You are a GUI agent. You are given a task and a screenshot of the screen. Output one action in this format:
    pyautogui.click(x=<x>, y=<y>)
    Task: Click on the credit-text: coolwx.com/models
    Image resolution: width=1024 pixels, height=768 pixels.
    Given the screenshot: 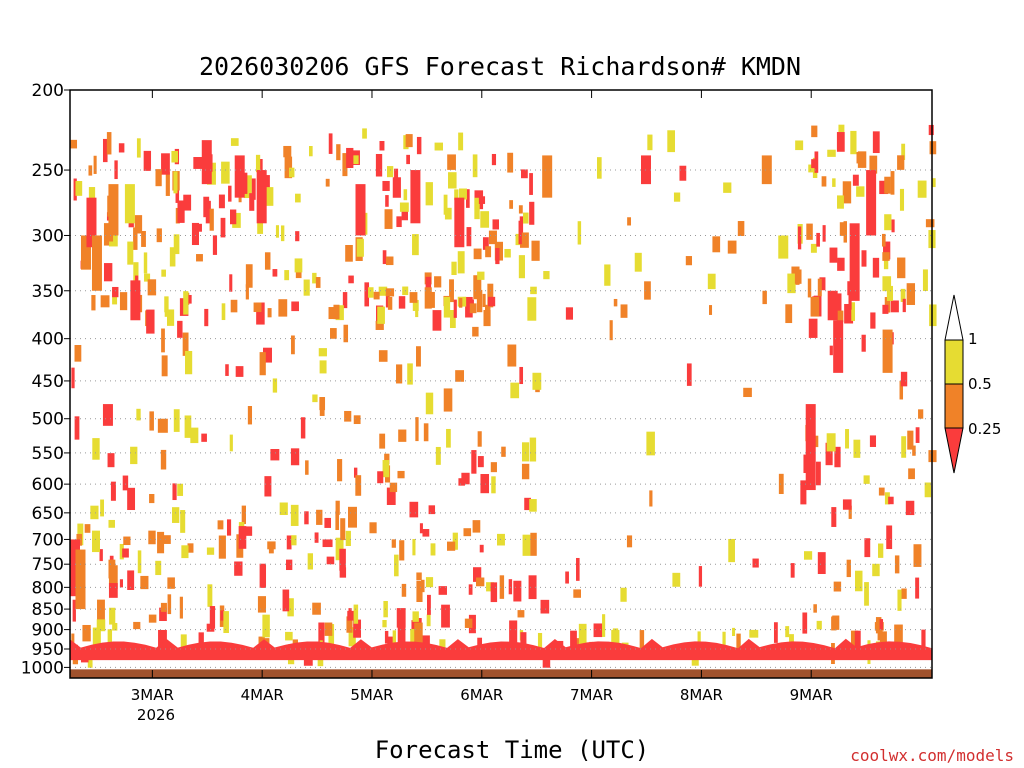 What is the action you would take?
    pyautogui.click(x=932, y=755)
    